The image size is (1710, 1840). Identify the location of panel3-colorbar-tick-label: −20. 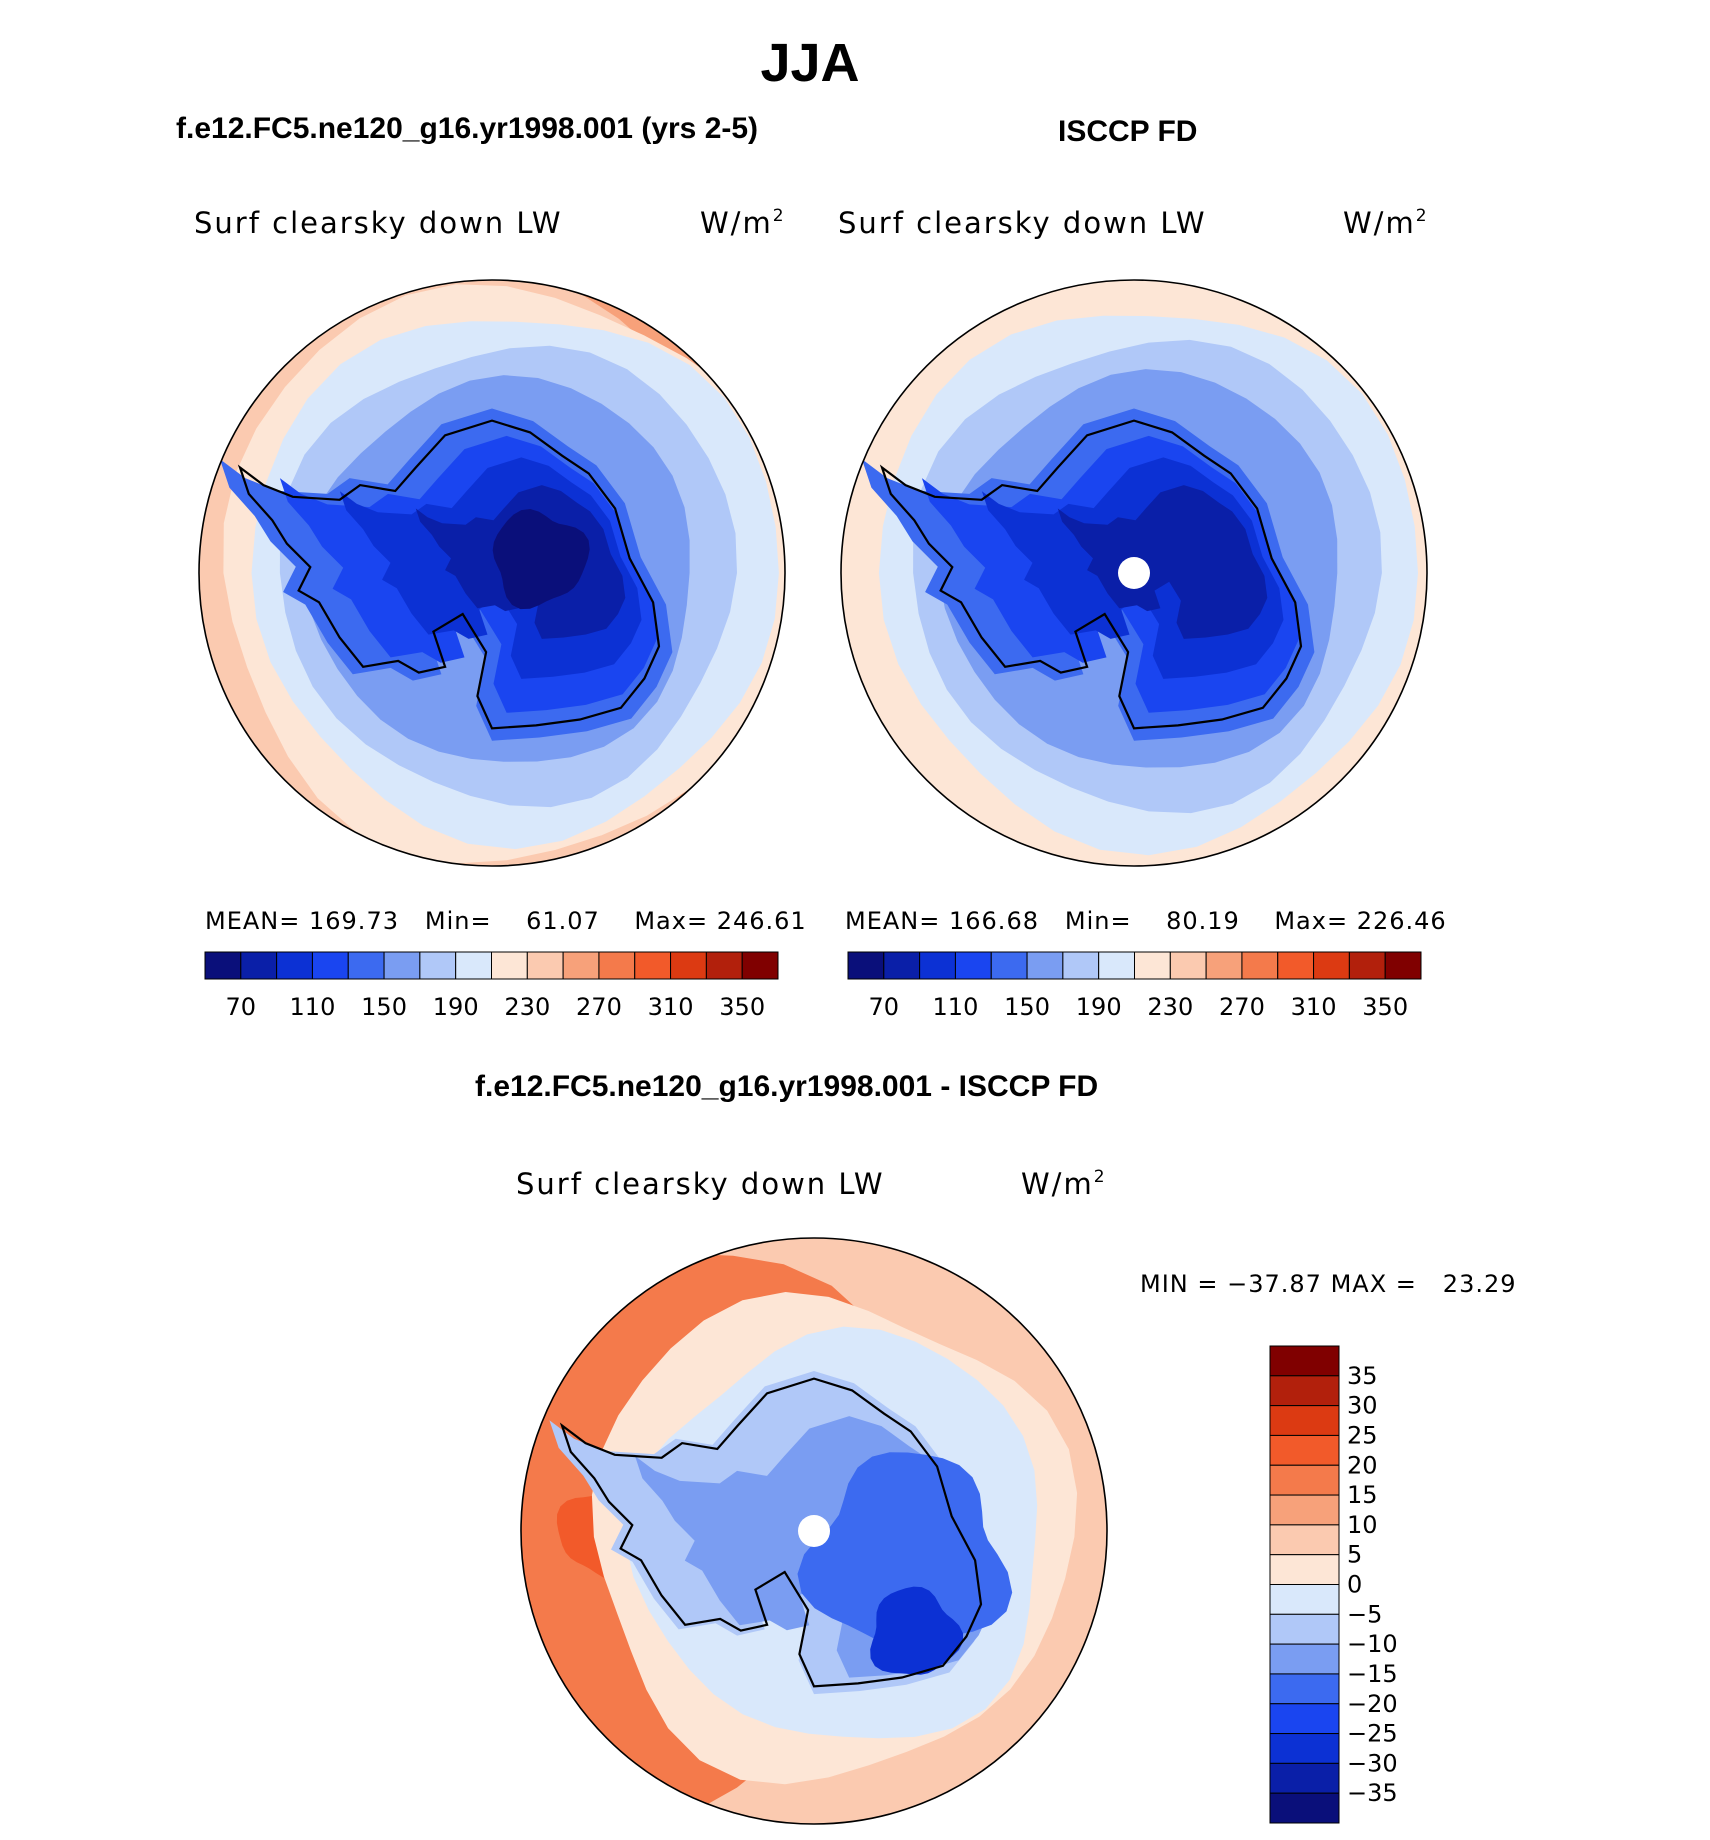
(1372, 1704).